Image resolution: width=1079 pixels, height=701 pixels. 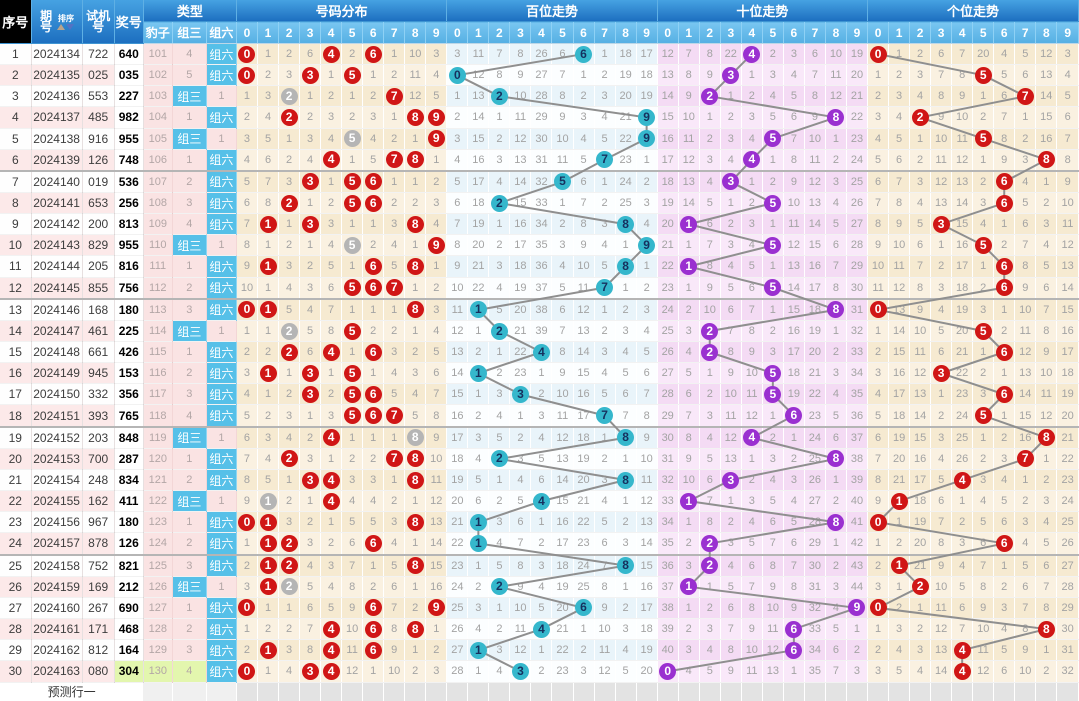 What do you see at coordinates (689, 671) in the screenshot?
I see `shi-cell: 4` at bounding box center [689, 671].